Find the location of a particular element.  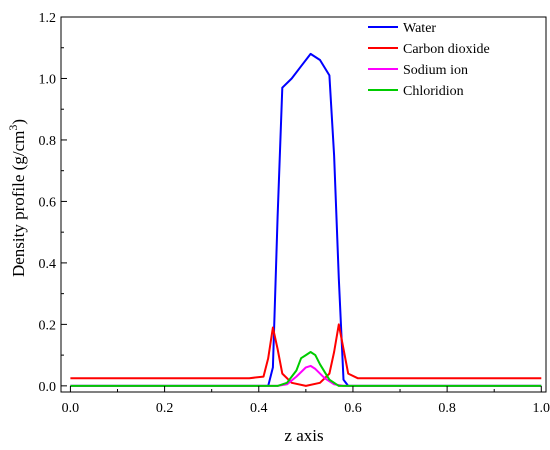

x-tick-label: 0.8 is located at coordinates (447, 408).